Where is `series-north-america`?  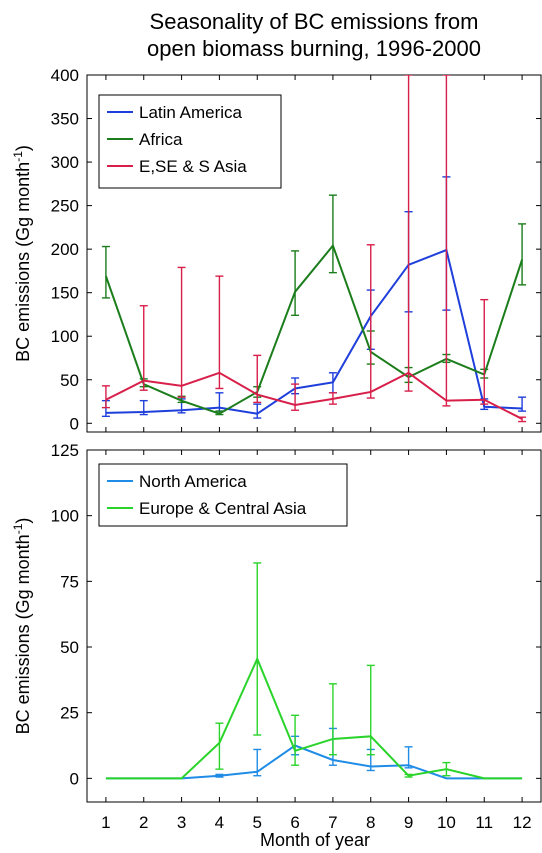
series-north-america is located at coordinates (314, 753).